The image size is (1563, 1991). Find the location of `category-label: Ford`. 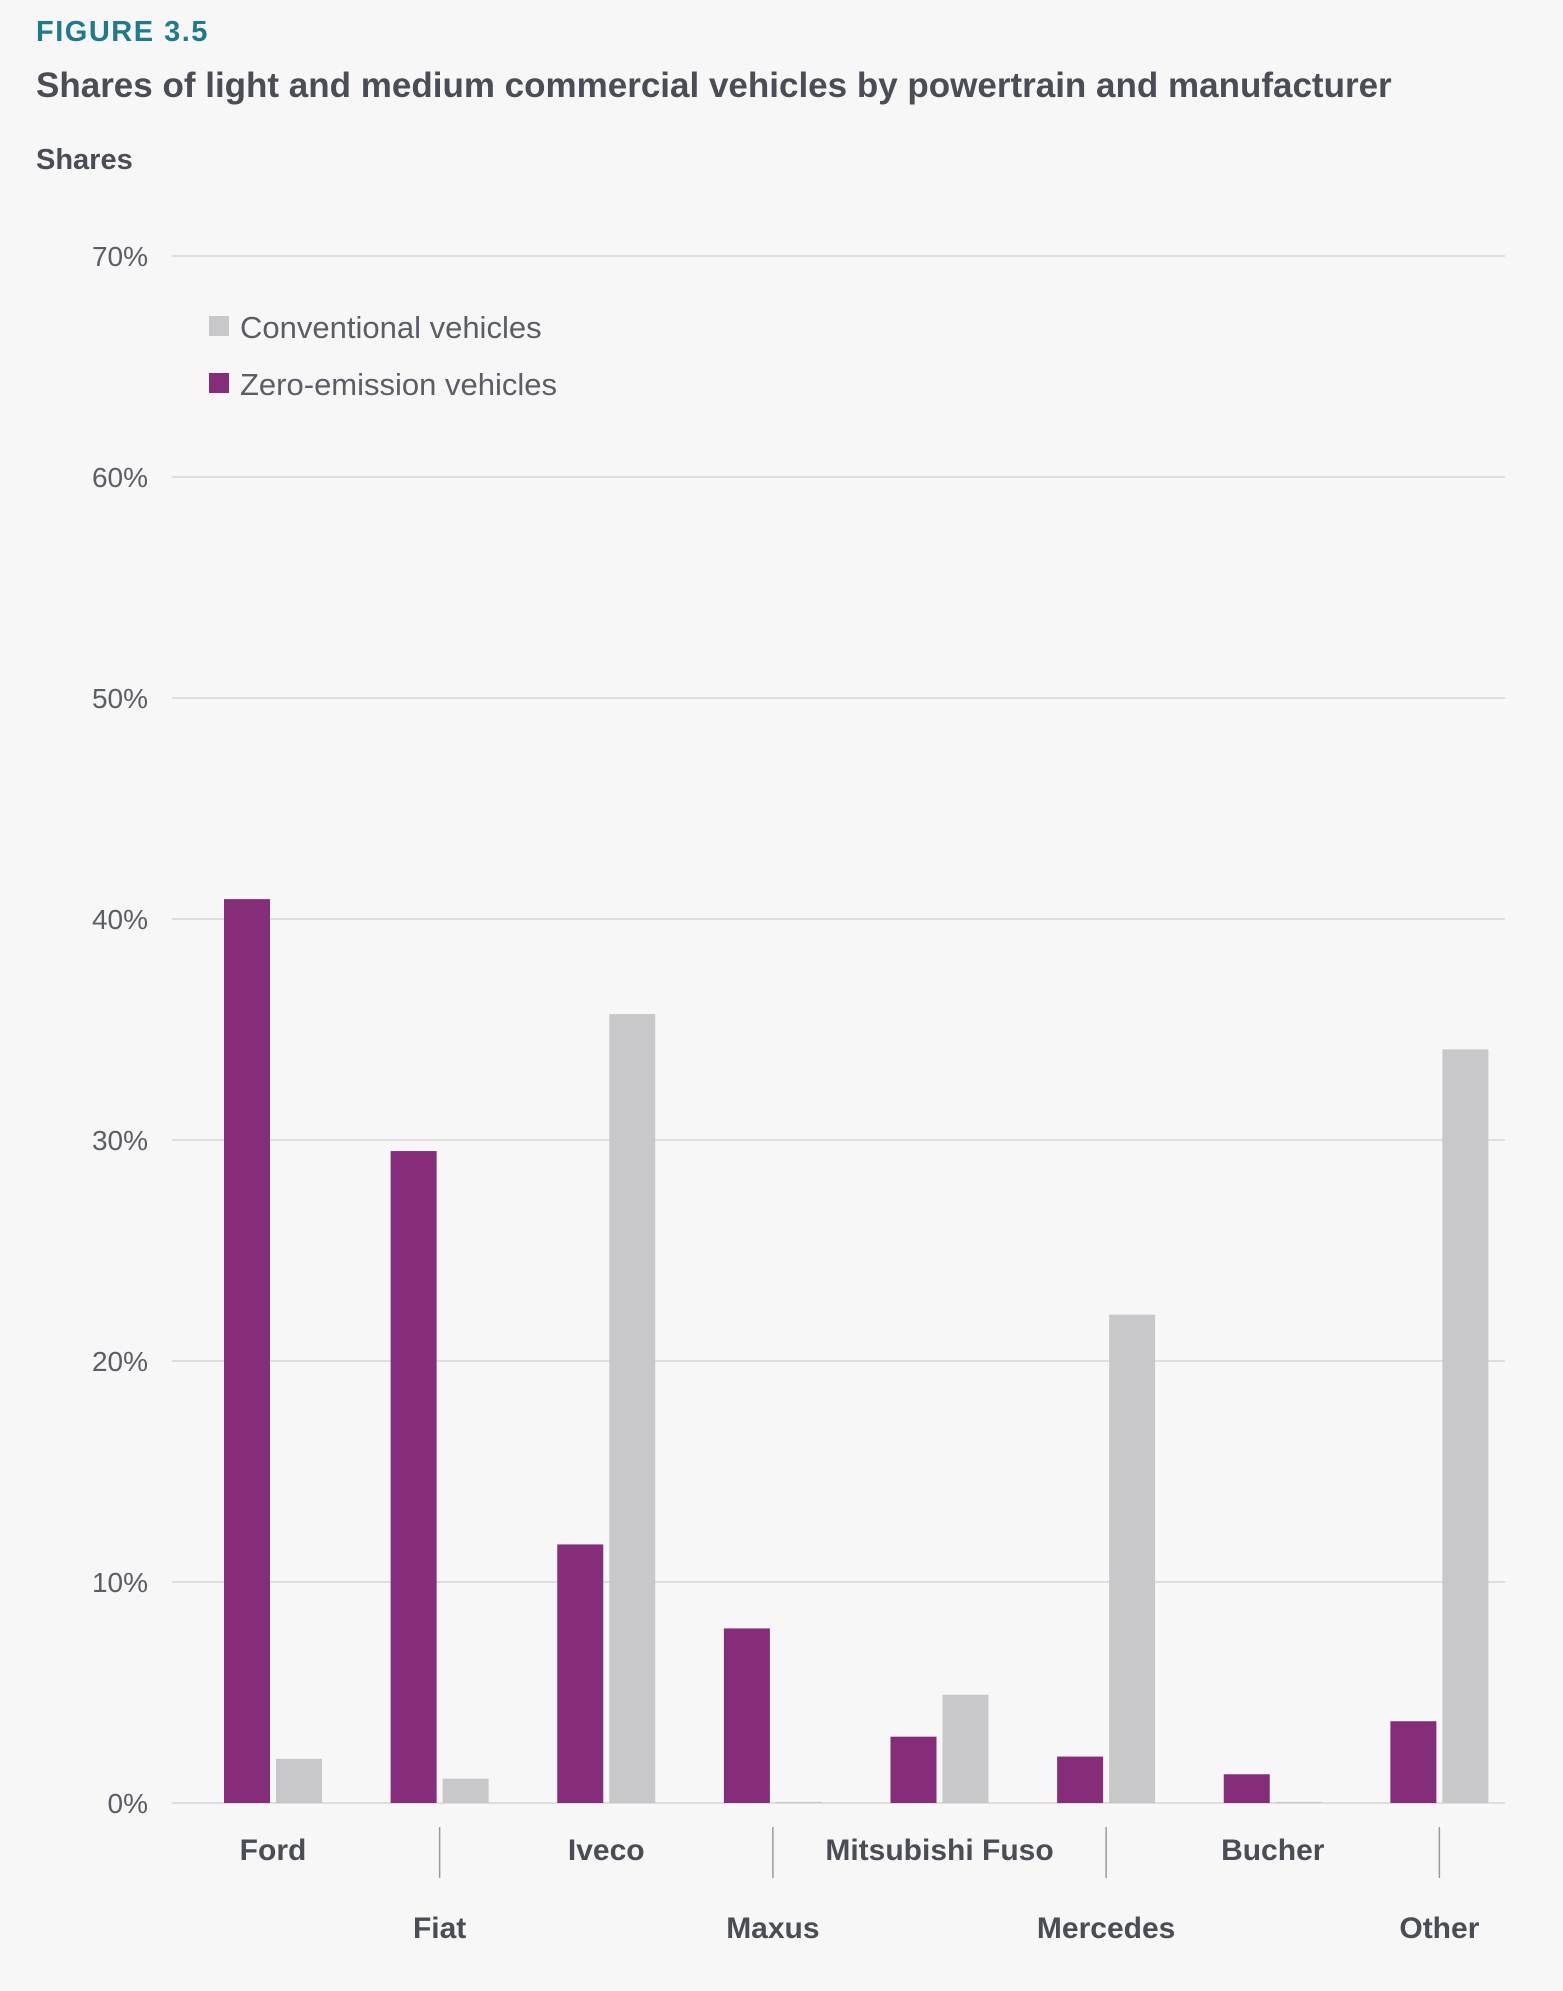

category-label: Ford is located at coordinates (273, 1850).